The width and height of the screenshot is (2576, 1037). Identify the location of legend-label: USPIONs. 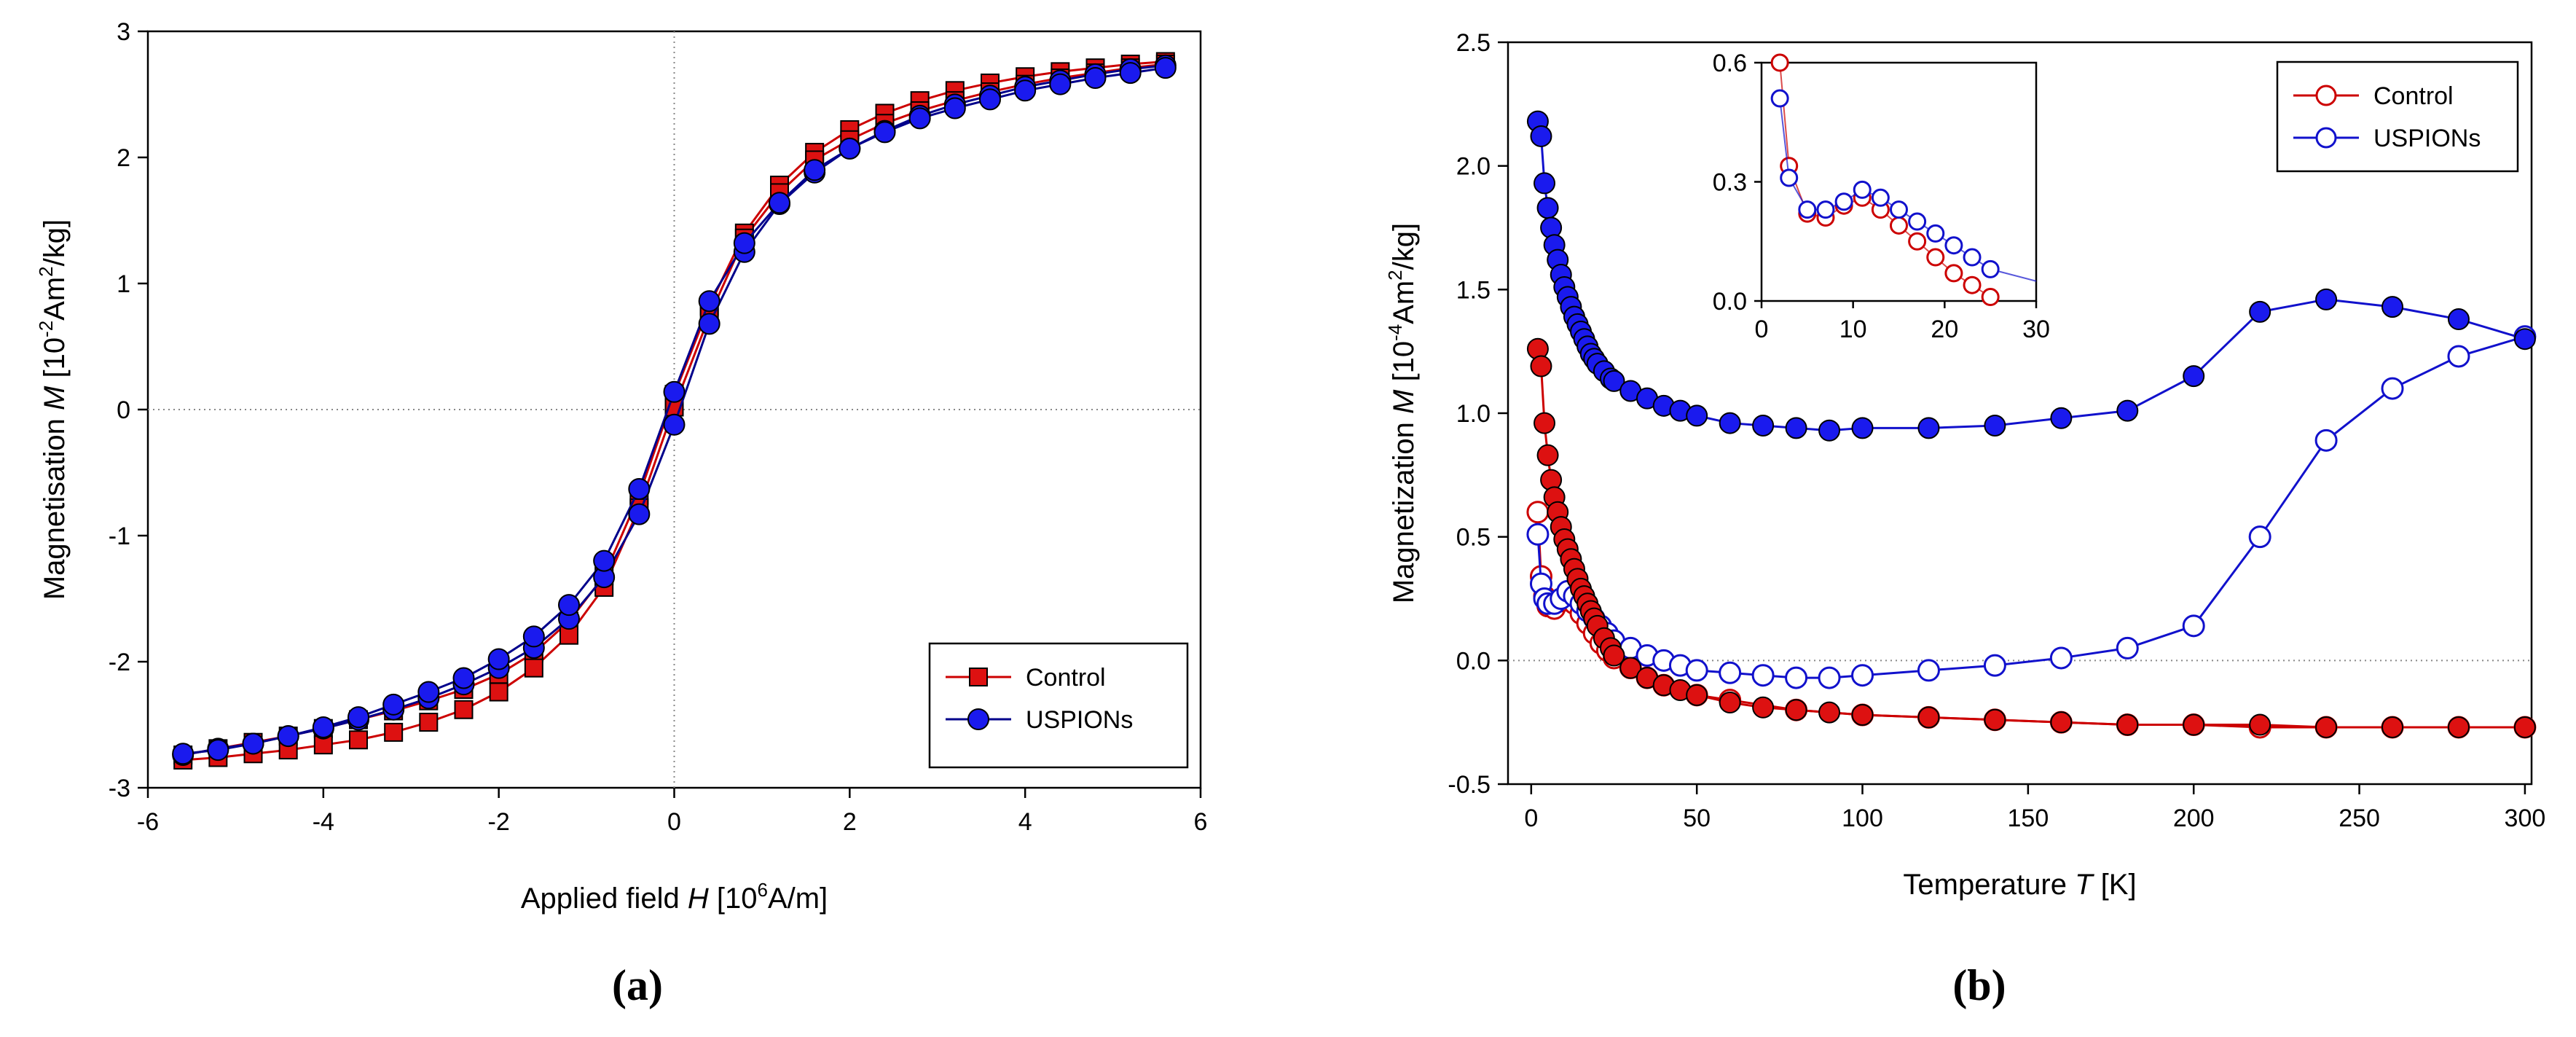
(1079, 720).